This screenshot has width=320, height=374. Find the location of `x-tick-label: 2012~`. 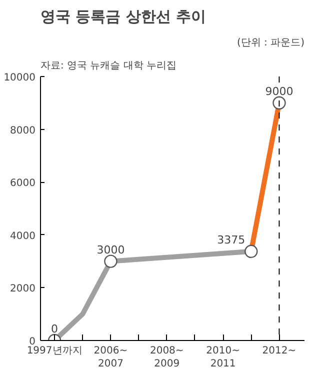

x-tick-label: 2012~ is located at coordinates (279, 351).